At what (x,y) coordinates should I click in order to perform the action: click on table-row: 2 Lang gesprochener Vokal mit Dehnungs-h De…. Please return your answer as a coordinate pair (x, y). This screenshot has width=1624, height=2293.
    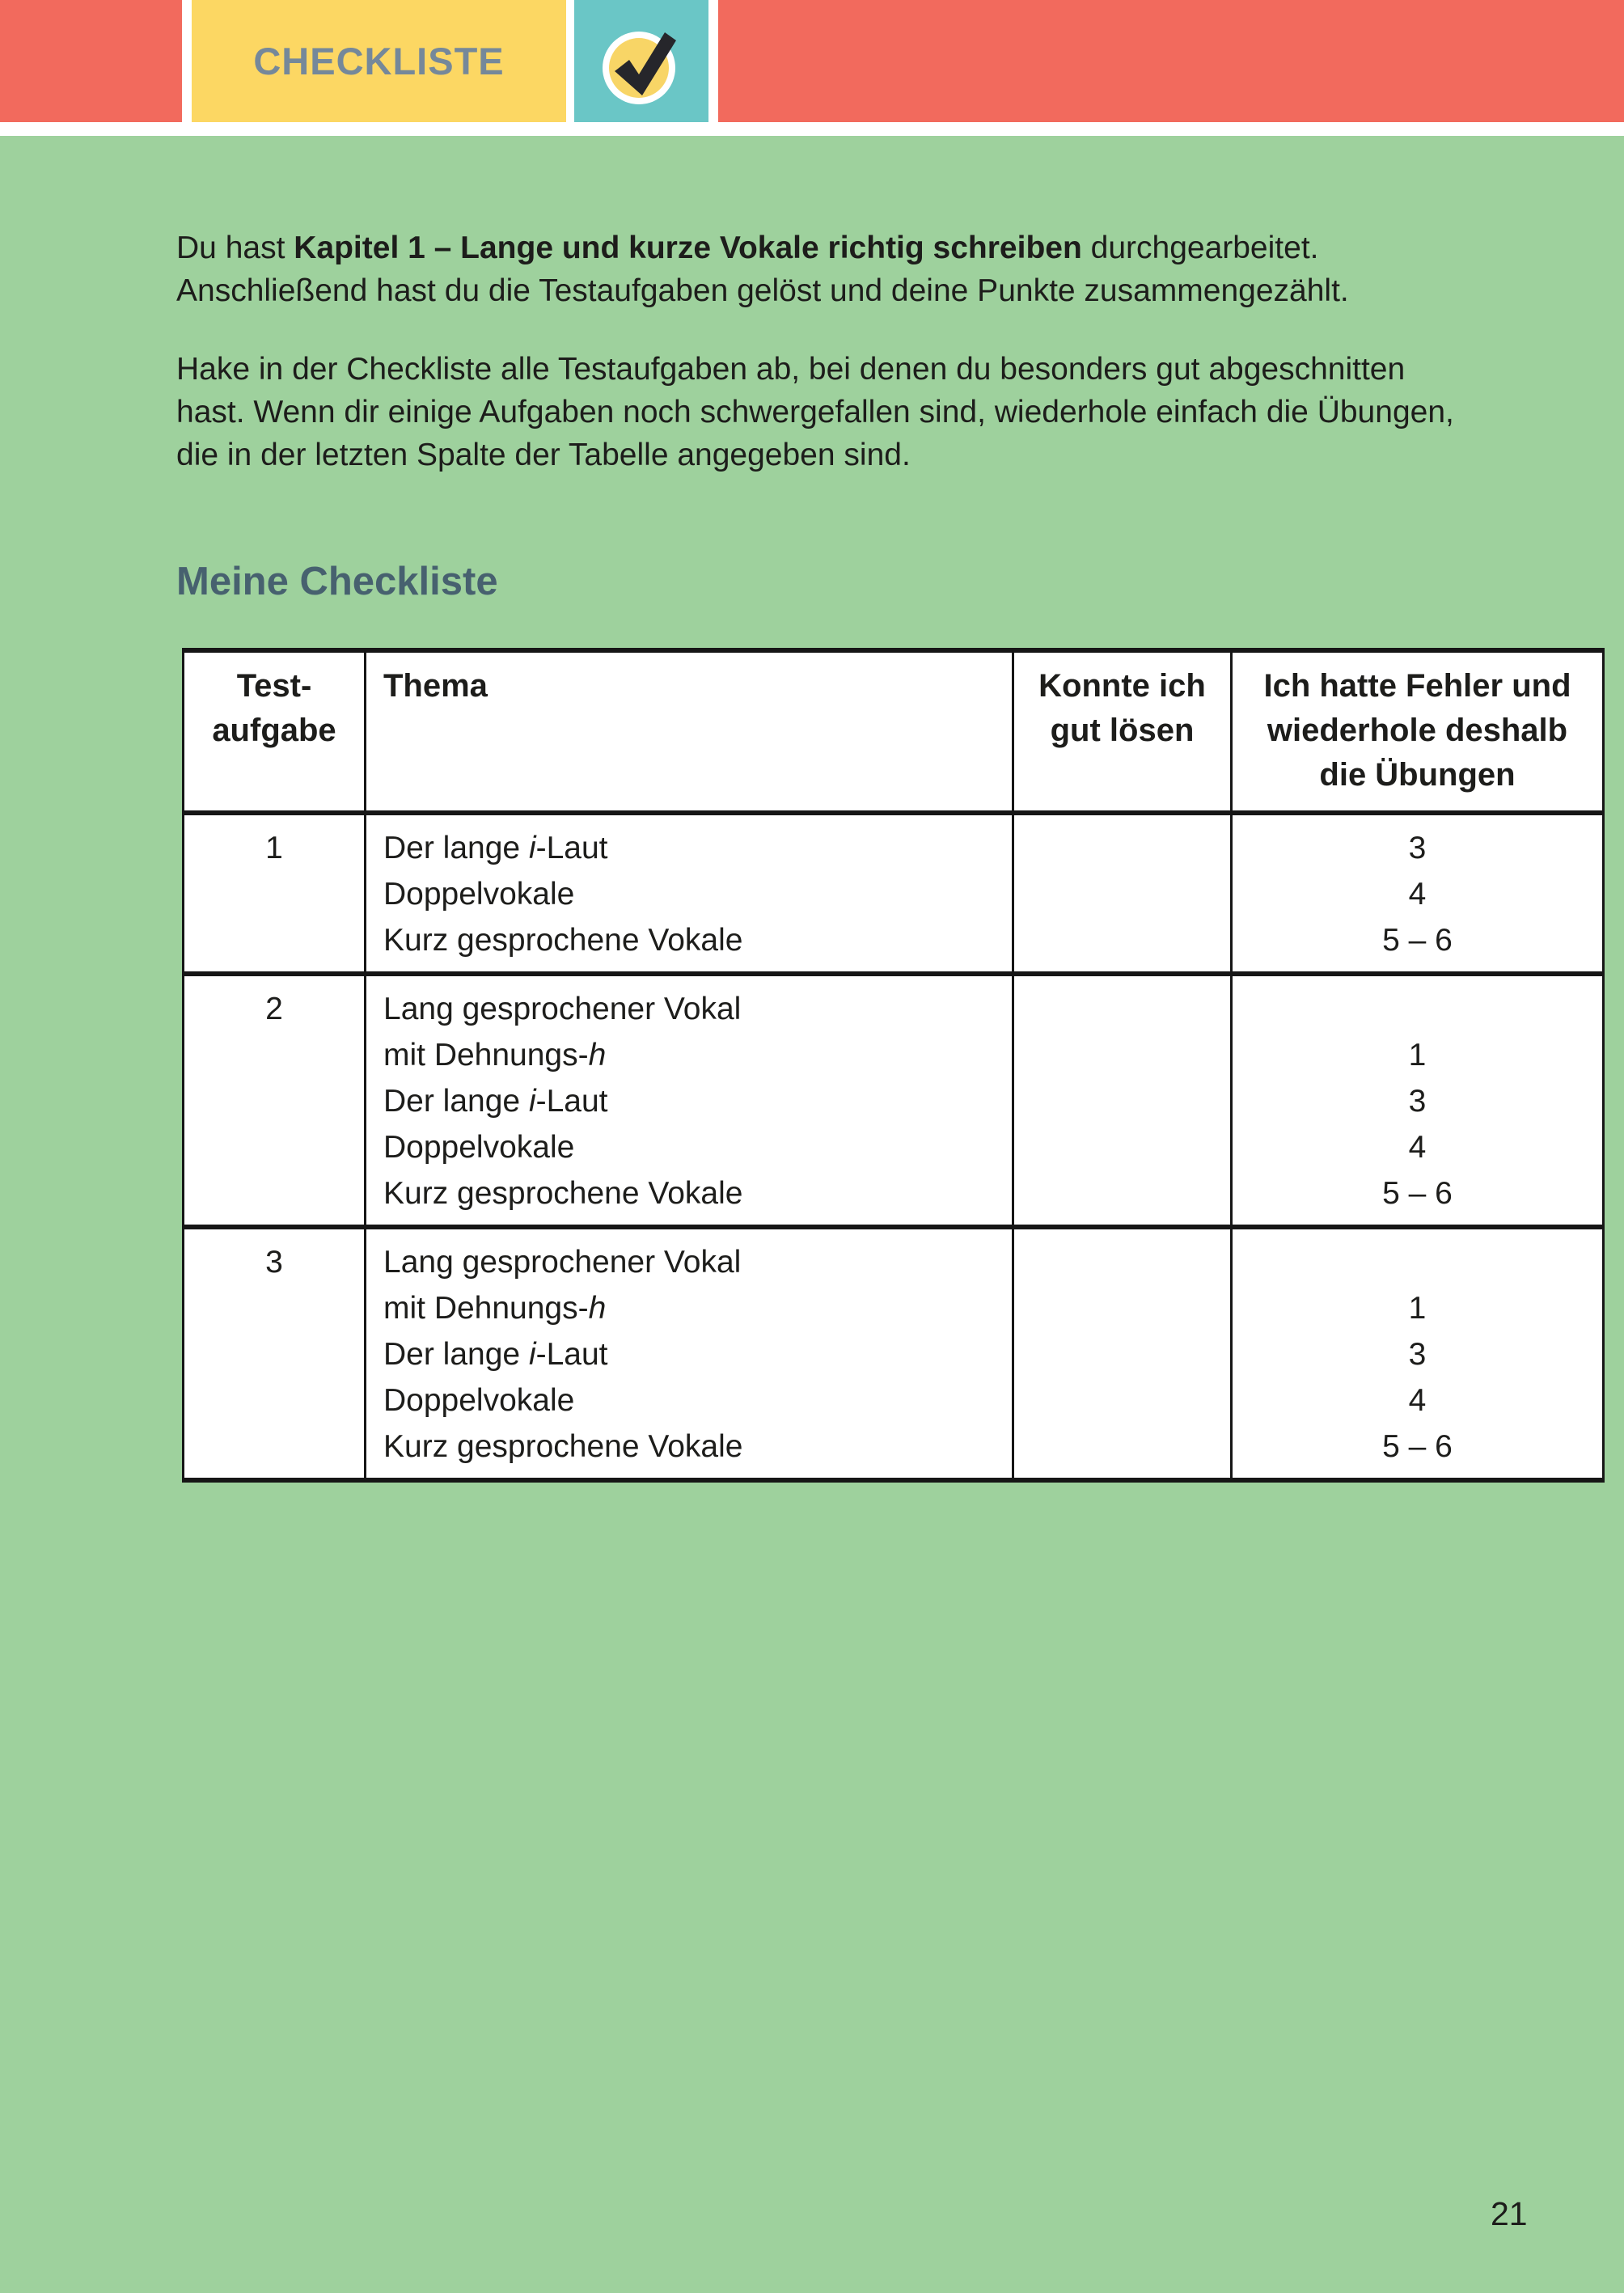
    Looking at the image, I should click on (893, 1100).